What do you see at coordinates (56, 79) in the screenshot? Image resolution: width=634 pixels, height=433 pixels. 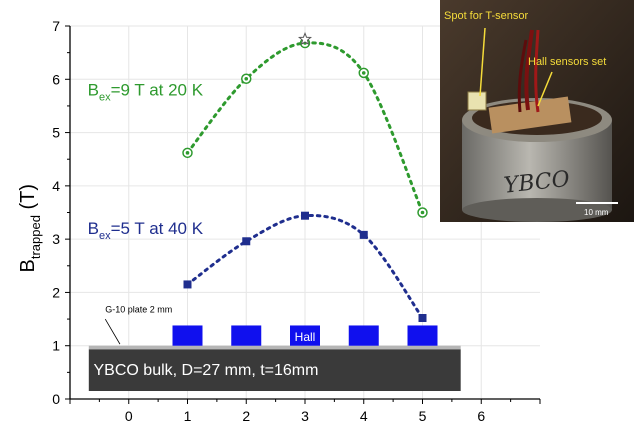 I see `y-tick-label: 6` at bounding box center [56, 79].